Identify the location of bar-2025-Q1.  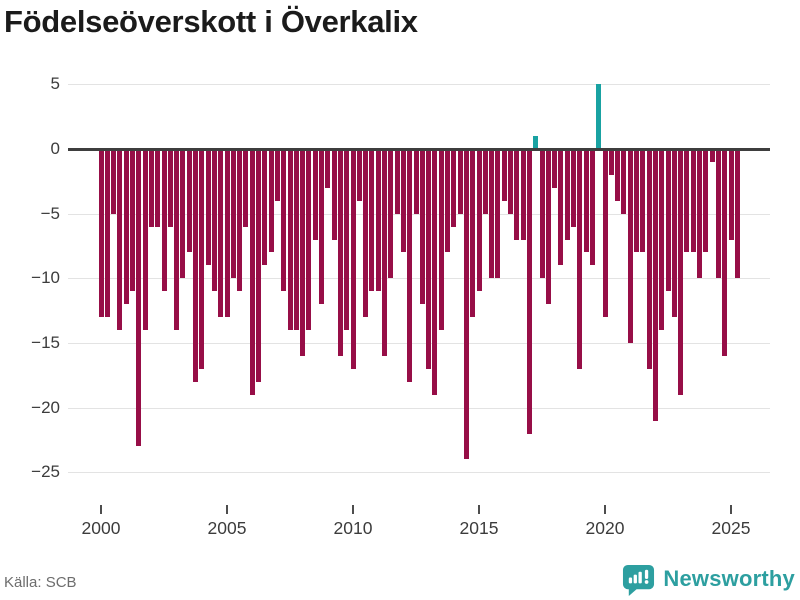
(731, 194).